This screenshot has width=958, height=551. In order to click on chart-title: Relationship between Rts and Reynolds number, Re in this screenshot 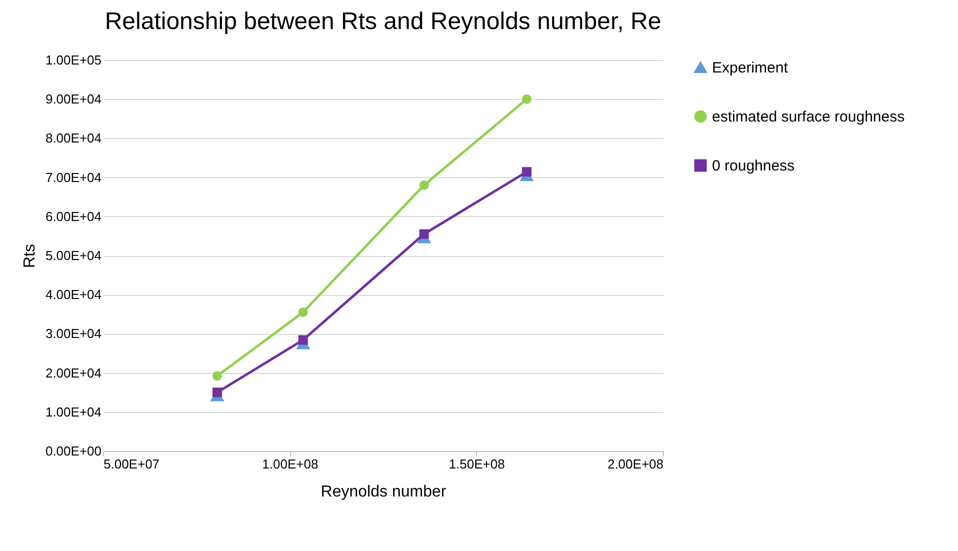, I will do `click(383, 21)`.